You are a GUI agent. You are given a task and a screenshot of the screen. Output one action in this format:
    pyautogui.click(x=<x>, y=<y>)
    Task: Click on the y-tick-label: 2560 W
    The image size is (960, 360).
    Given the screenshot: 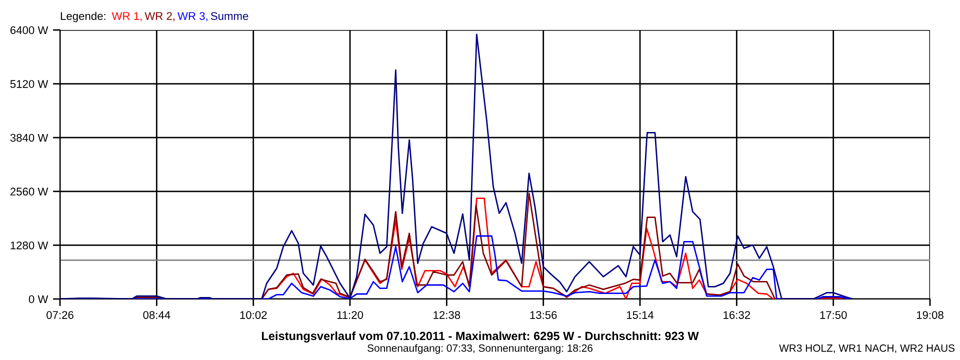 What is the action you would take?
    pyautogui.click(x=29, y=192)
    